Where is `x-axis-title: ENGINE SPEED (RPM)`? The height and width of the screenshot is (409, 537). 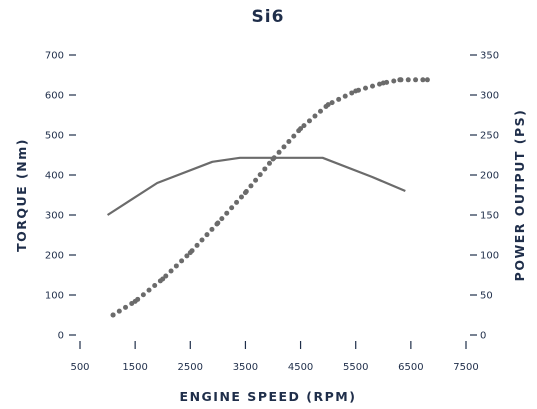 x-axis-title: ENGINE SPEED (RPM) is located at coordinates (268, 396).